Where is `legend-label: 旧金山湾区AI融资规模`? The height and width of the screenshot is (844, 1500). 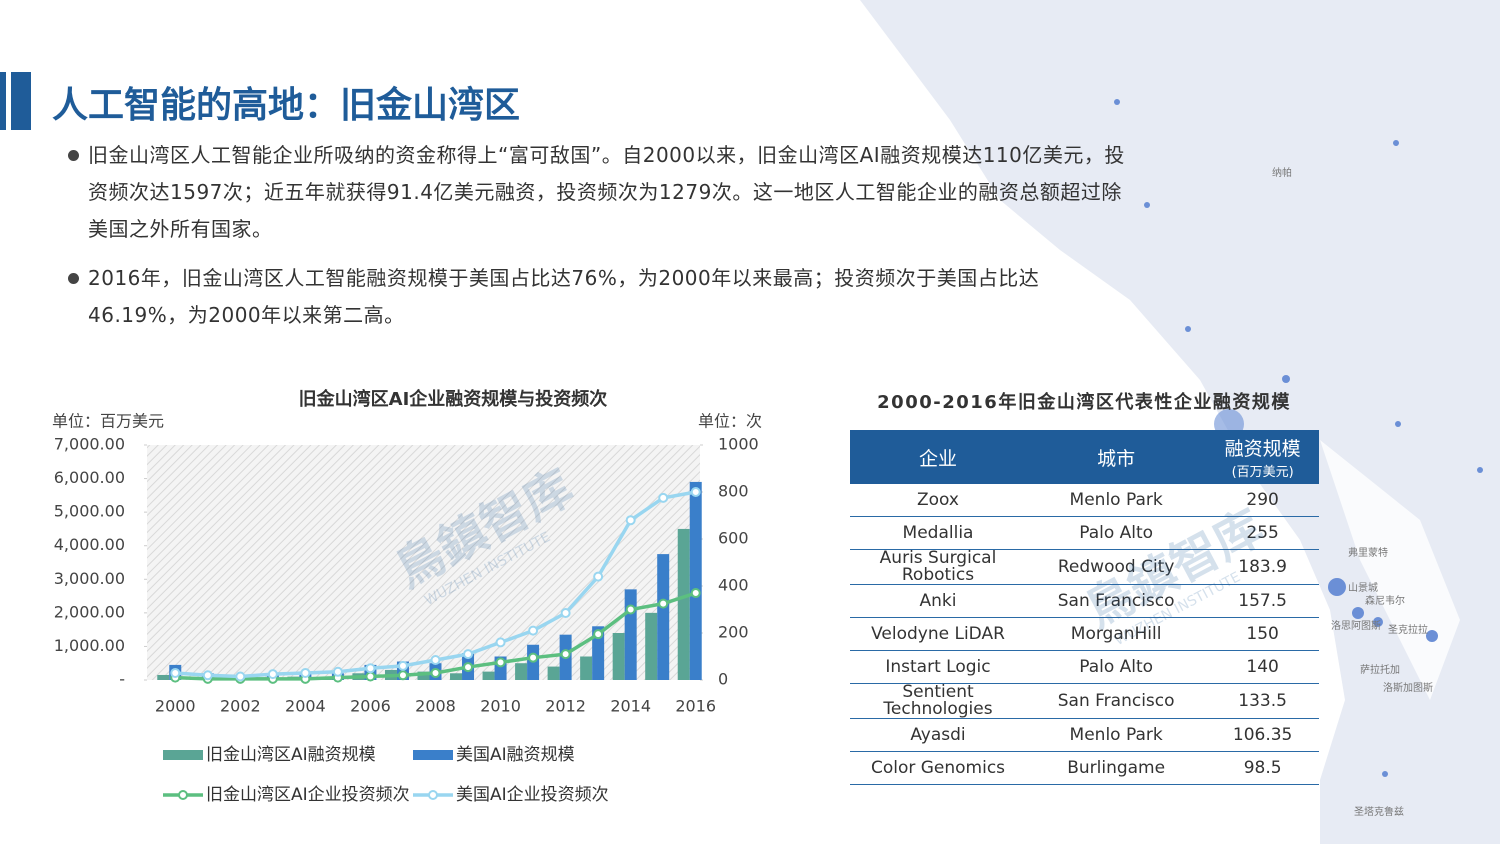 legend-label: 旧金山湾区AI融资规模 is located at coordinates (291, 755).